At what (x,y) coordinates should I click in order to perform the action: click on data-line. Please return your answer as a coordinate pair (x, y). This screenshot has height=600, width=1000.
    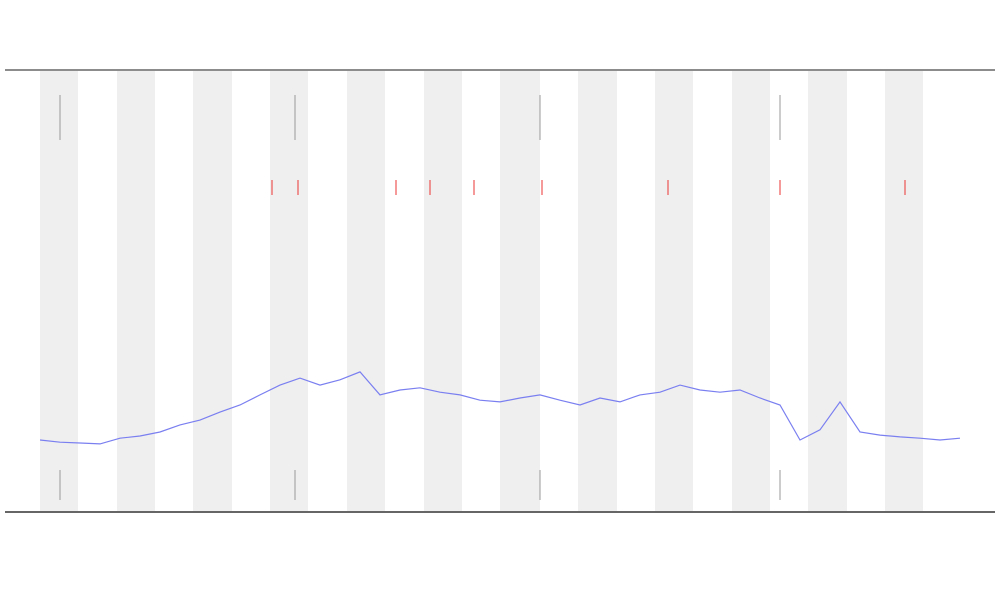
    Looking at the image, I should click on (500, 408).